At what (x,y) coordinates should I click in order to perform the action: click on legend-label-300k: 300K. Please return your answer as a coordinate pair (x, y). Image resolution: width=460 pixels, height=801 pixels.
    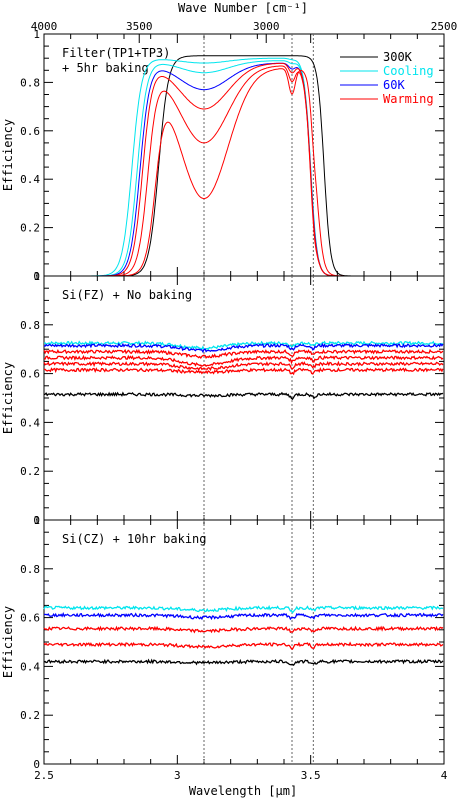
    Looking at the image, I should click on (398, 57).